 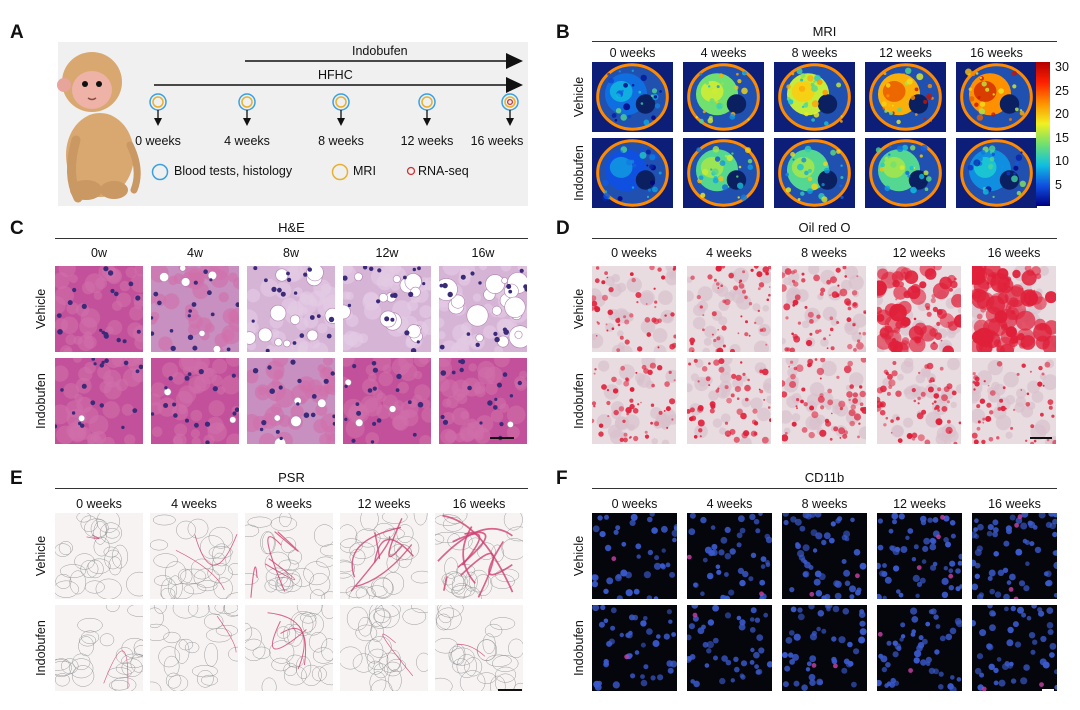 I want to click on monkey-illustration, so click(x=99, y=127).